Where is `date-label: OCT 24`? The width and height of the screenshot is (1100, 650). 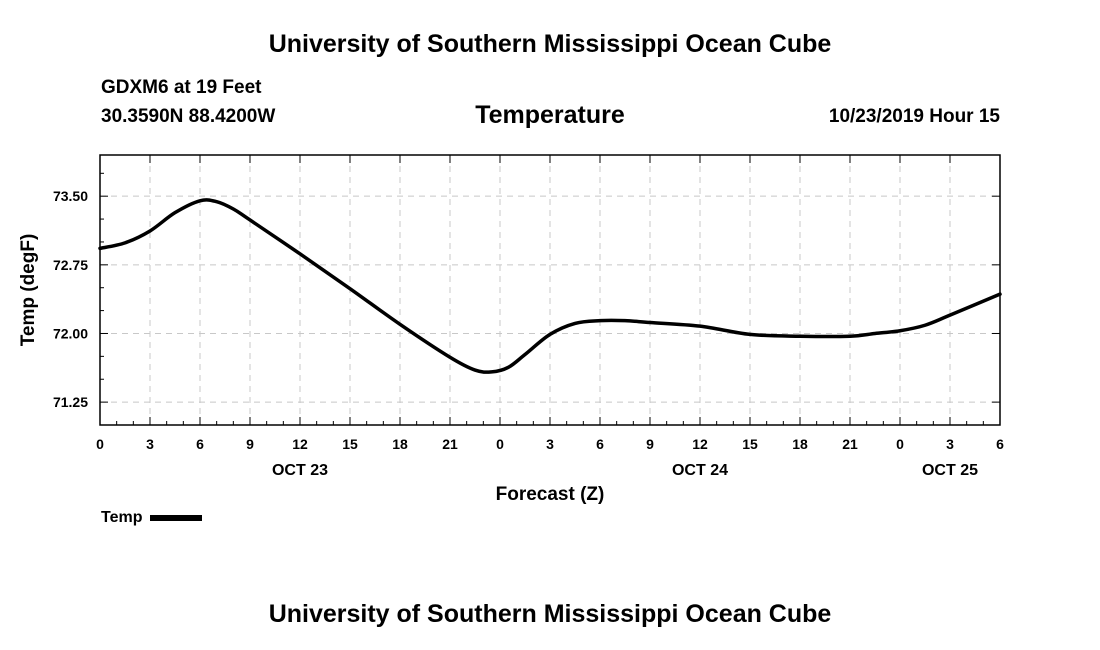 date-label: OCT 24 is located at coordinates (700, 470).